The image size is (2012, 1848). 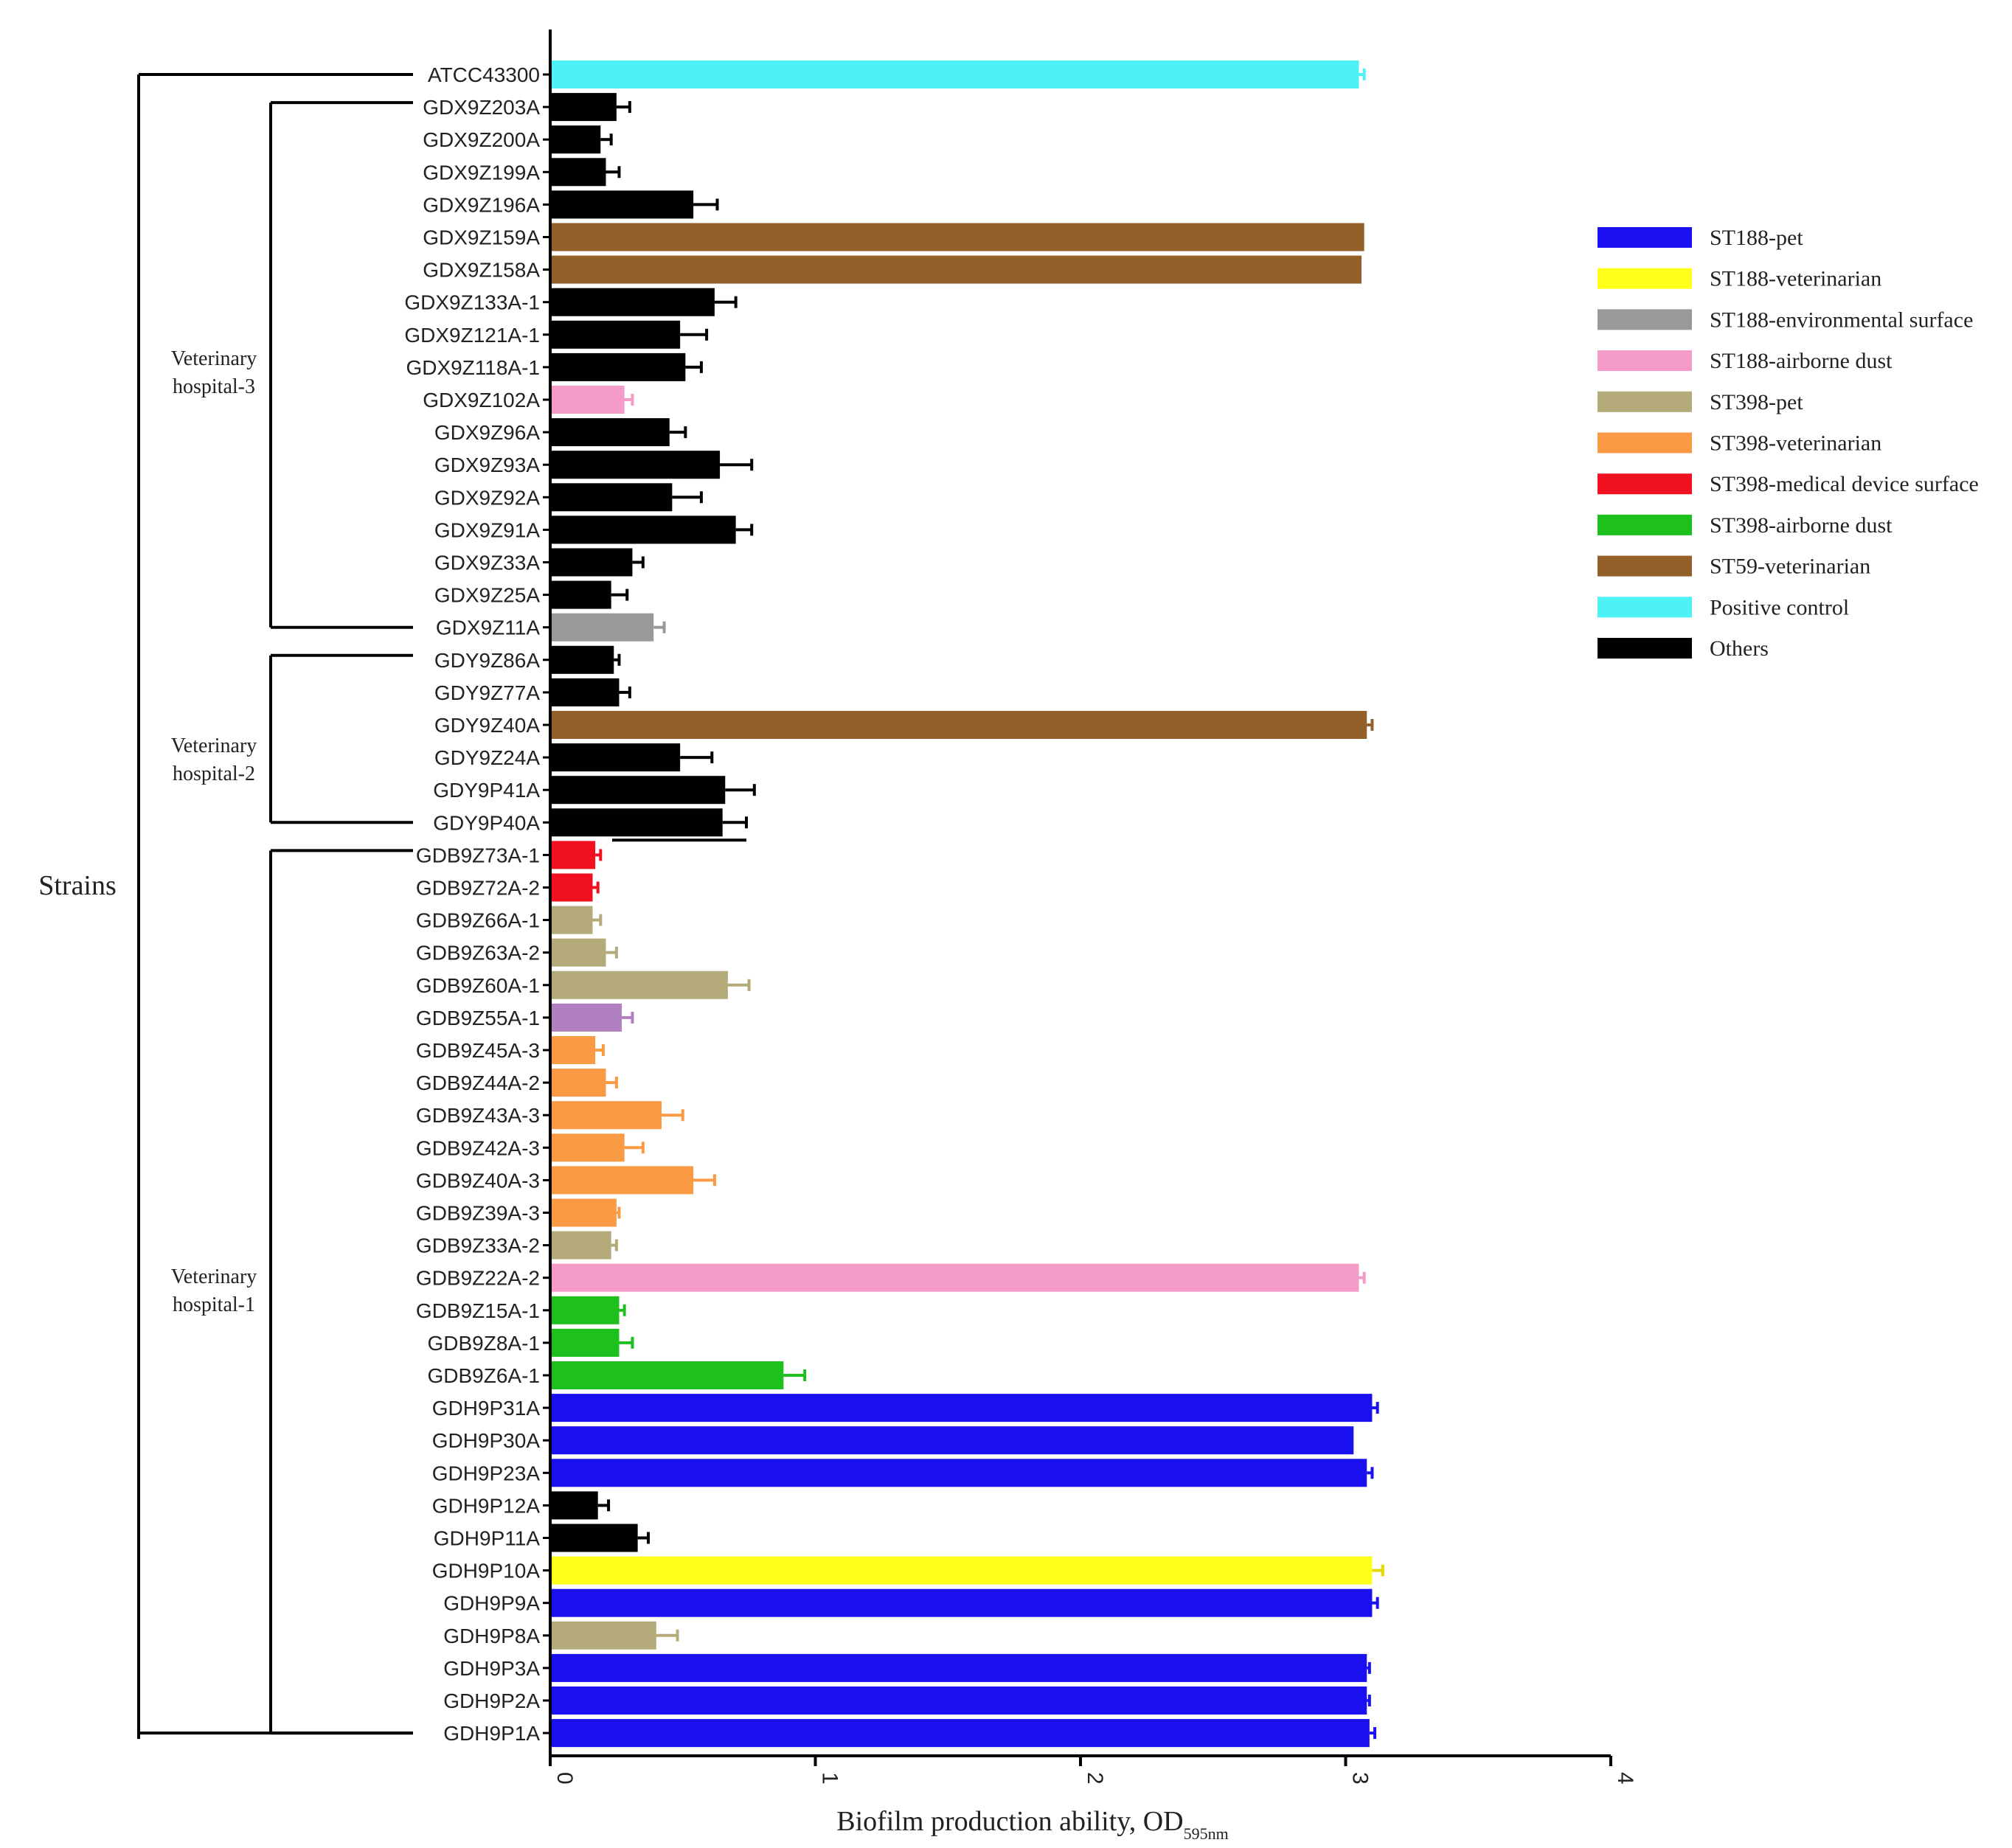 I want to click on category-label-gdh9p8a: GDH9P8A, so click(x=492, y=1636).